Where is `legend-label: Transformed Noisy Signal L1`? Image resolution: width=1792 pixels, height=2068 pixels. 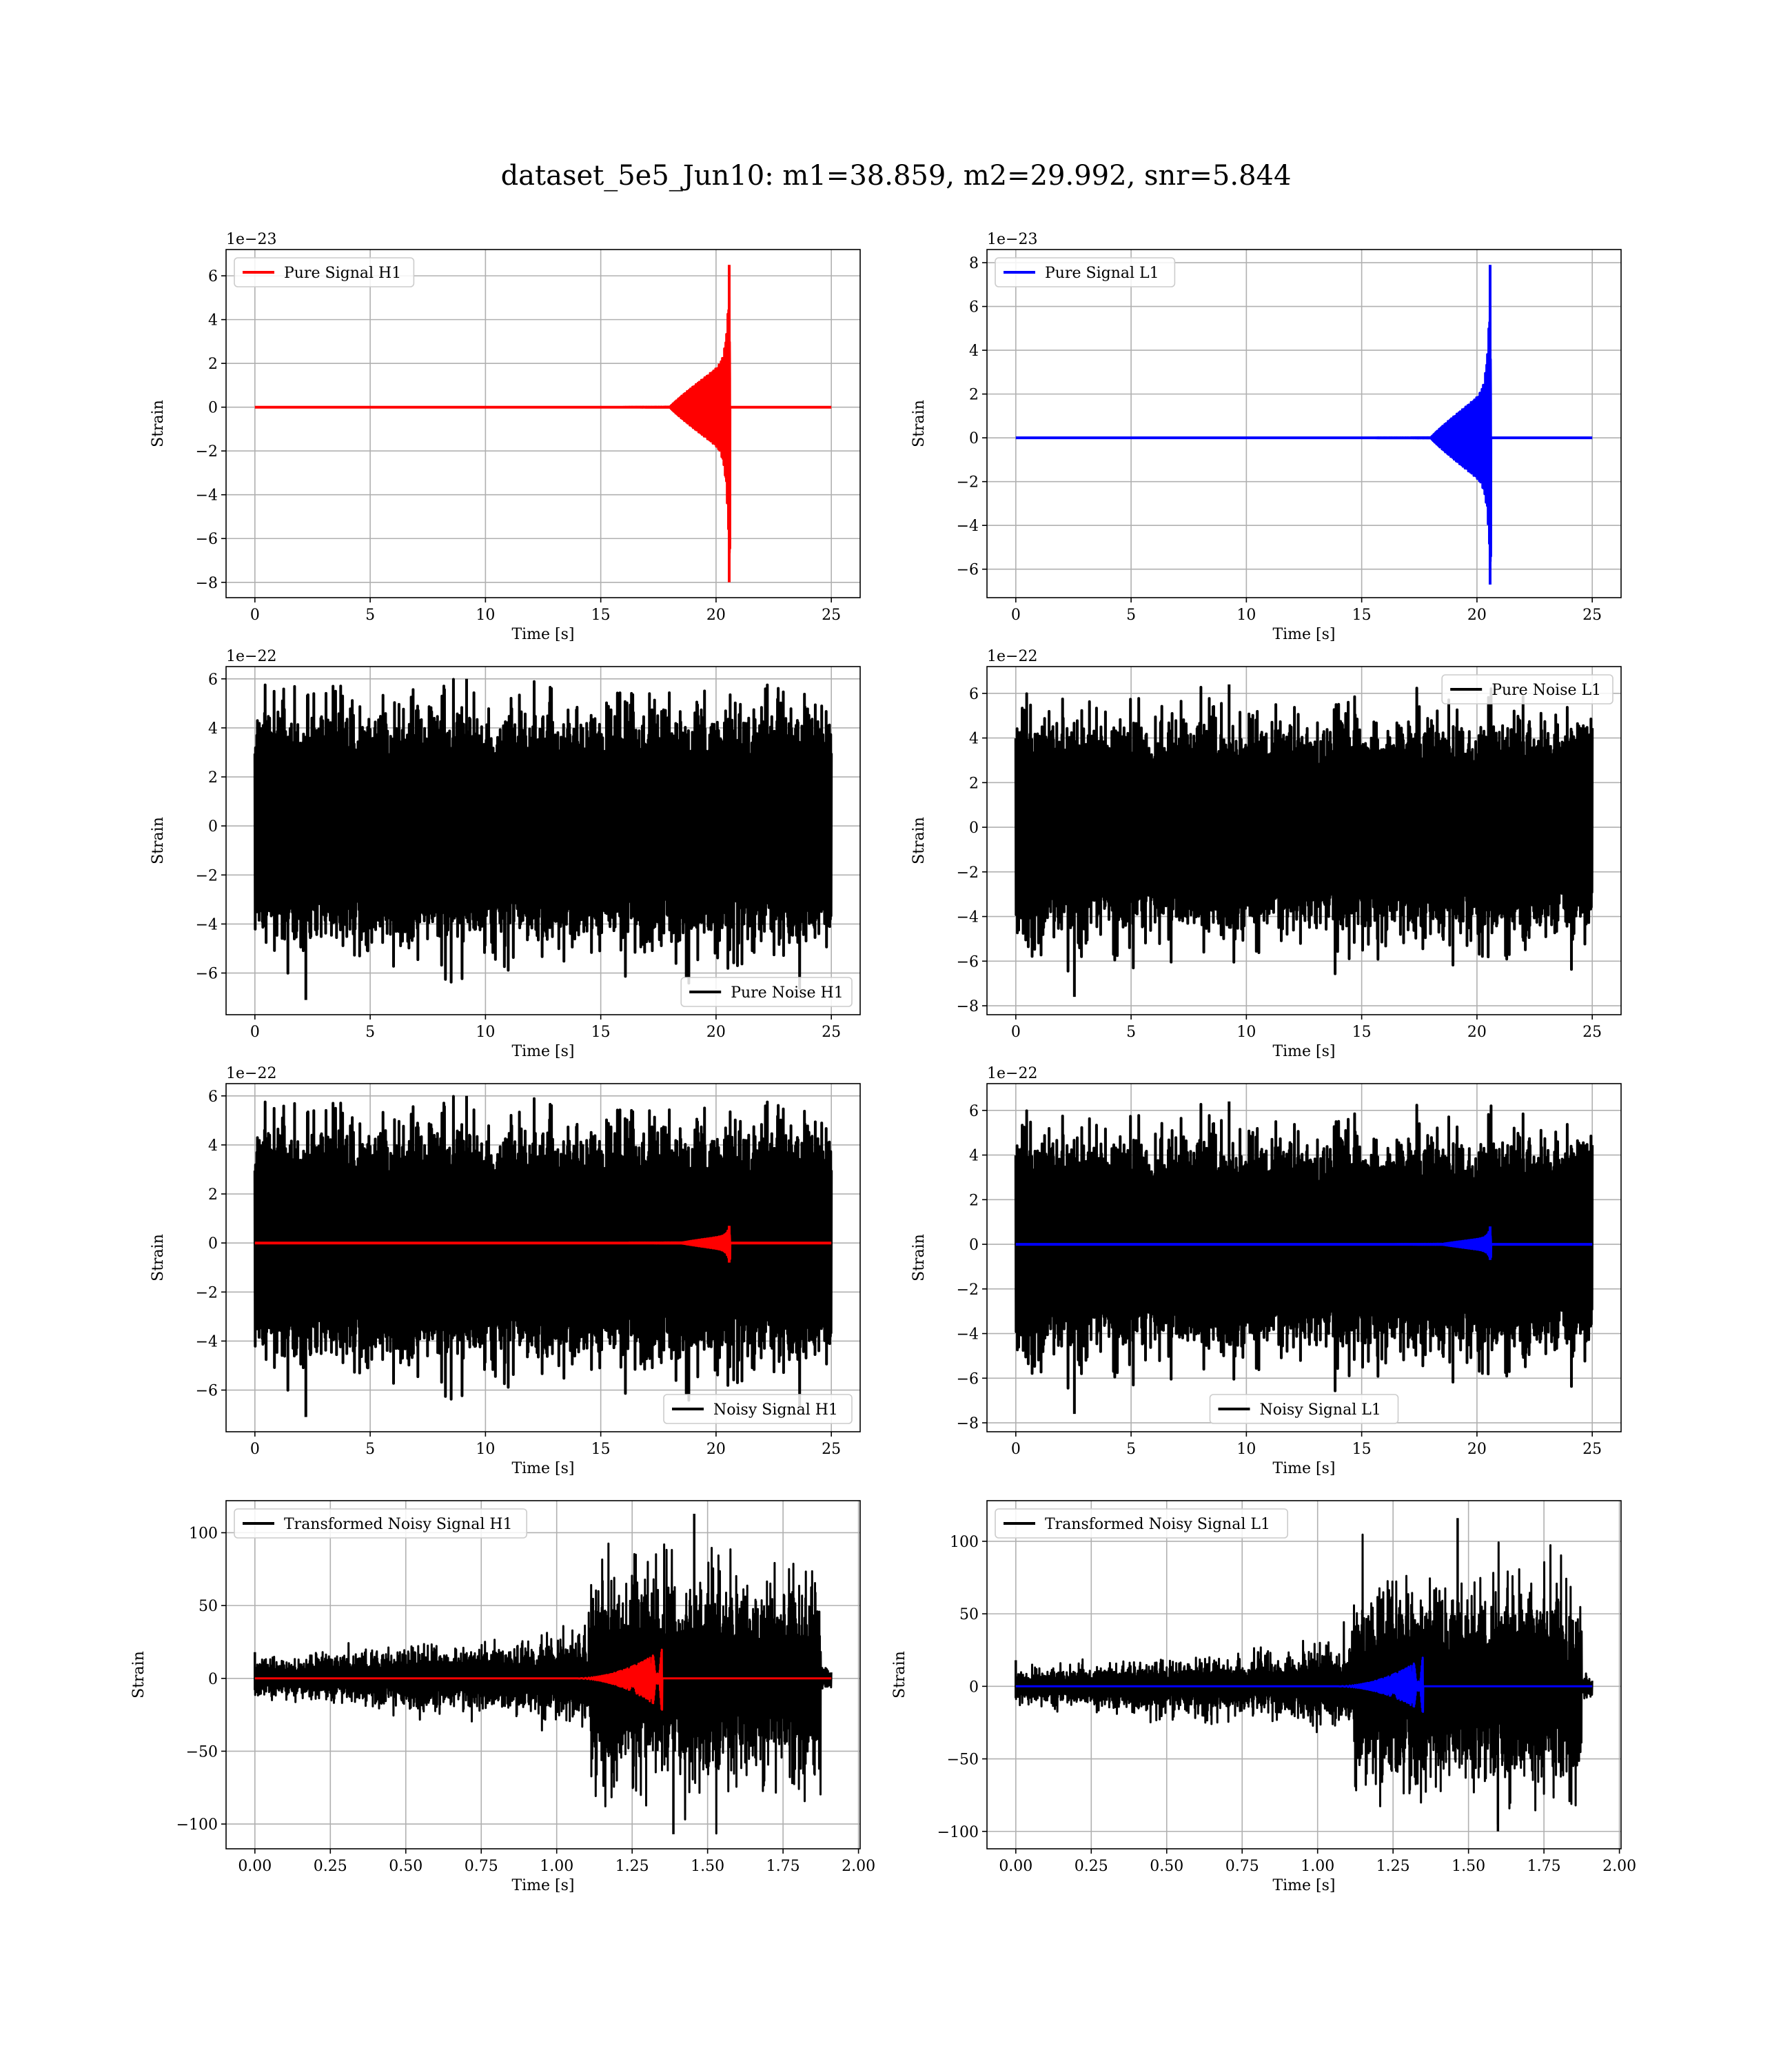 legend-label: Transformed Noisy Signal L1 is located at coordinates (1157, 1524).